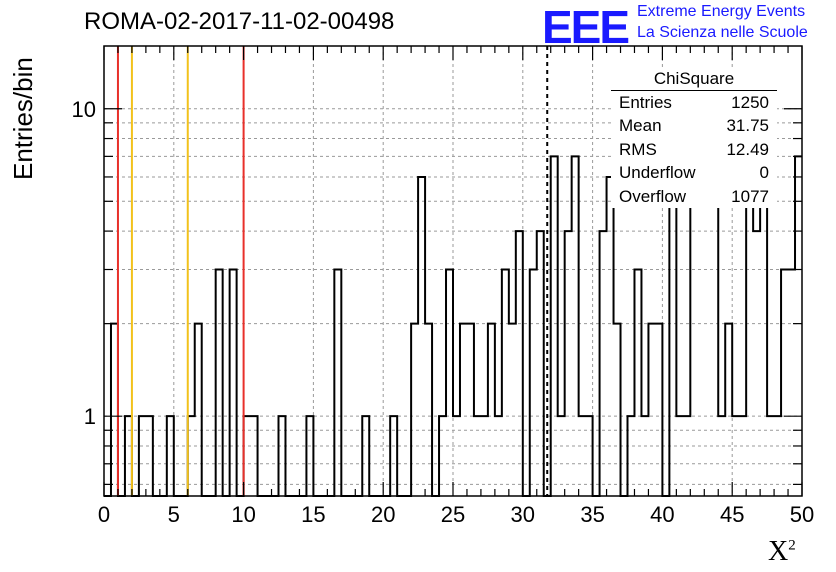 This screenshot has height=572, width=836. I want to click on x-tick-label: 40, so click(662, 514).